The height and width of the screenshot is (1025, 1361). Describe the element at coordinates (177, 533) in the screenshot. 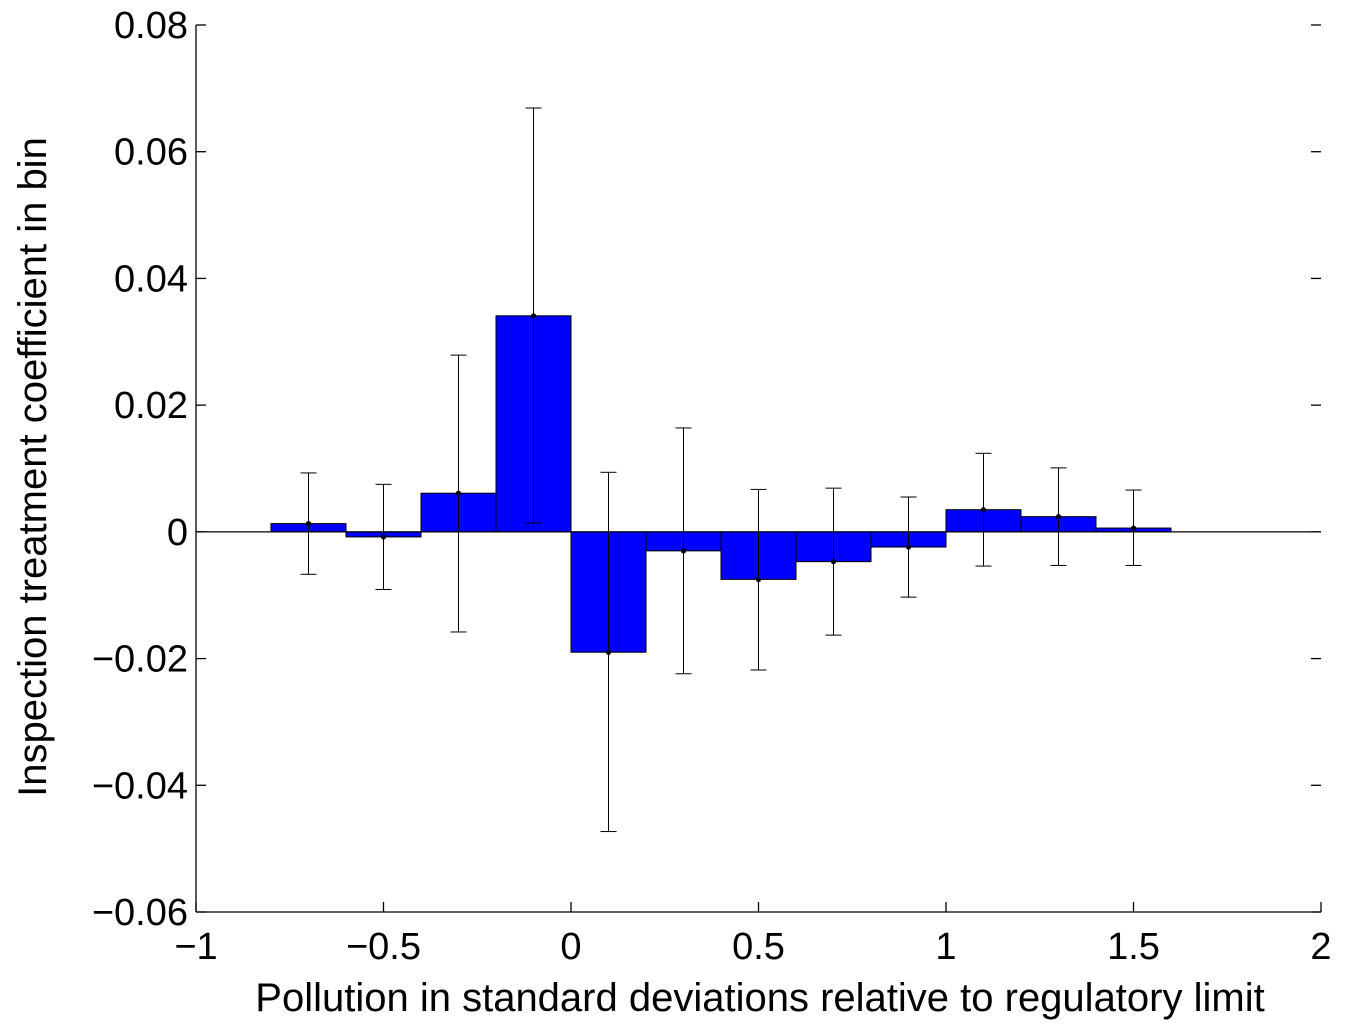

I see `y-tick-label-4: 0` at that location.